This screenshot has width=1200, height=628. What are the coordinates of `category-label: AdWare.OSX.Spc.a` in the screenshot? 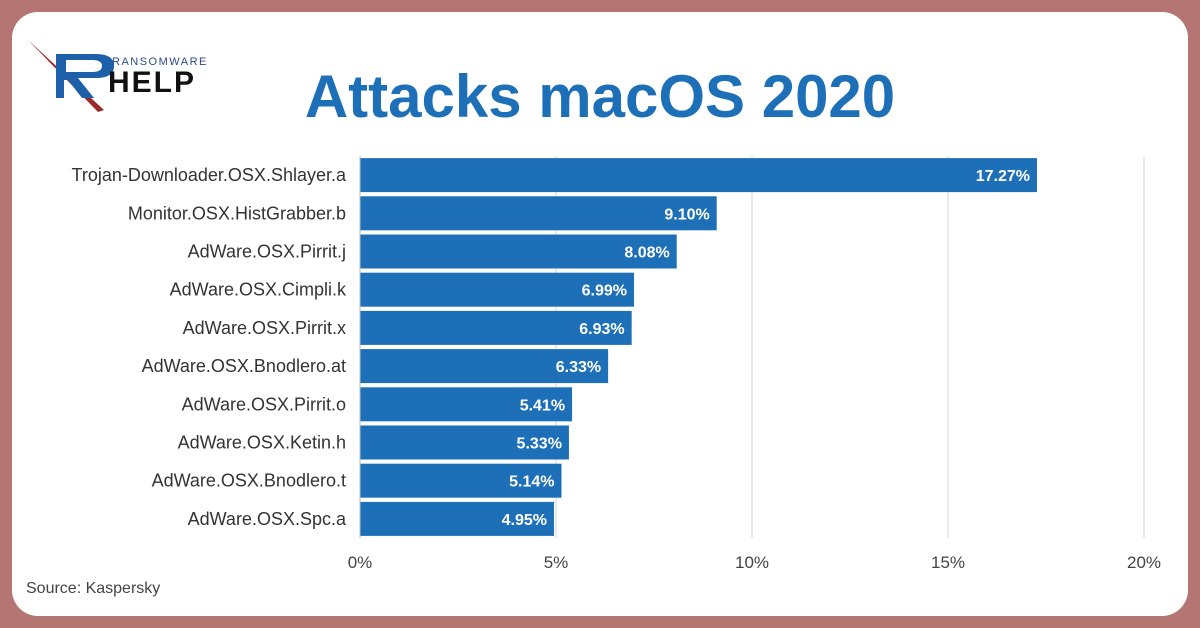 It's located at (267, 519).